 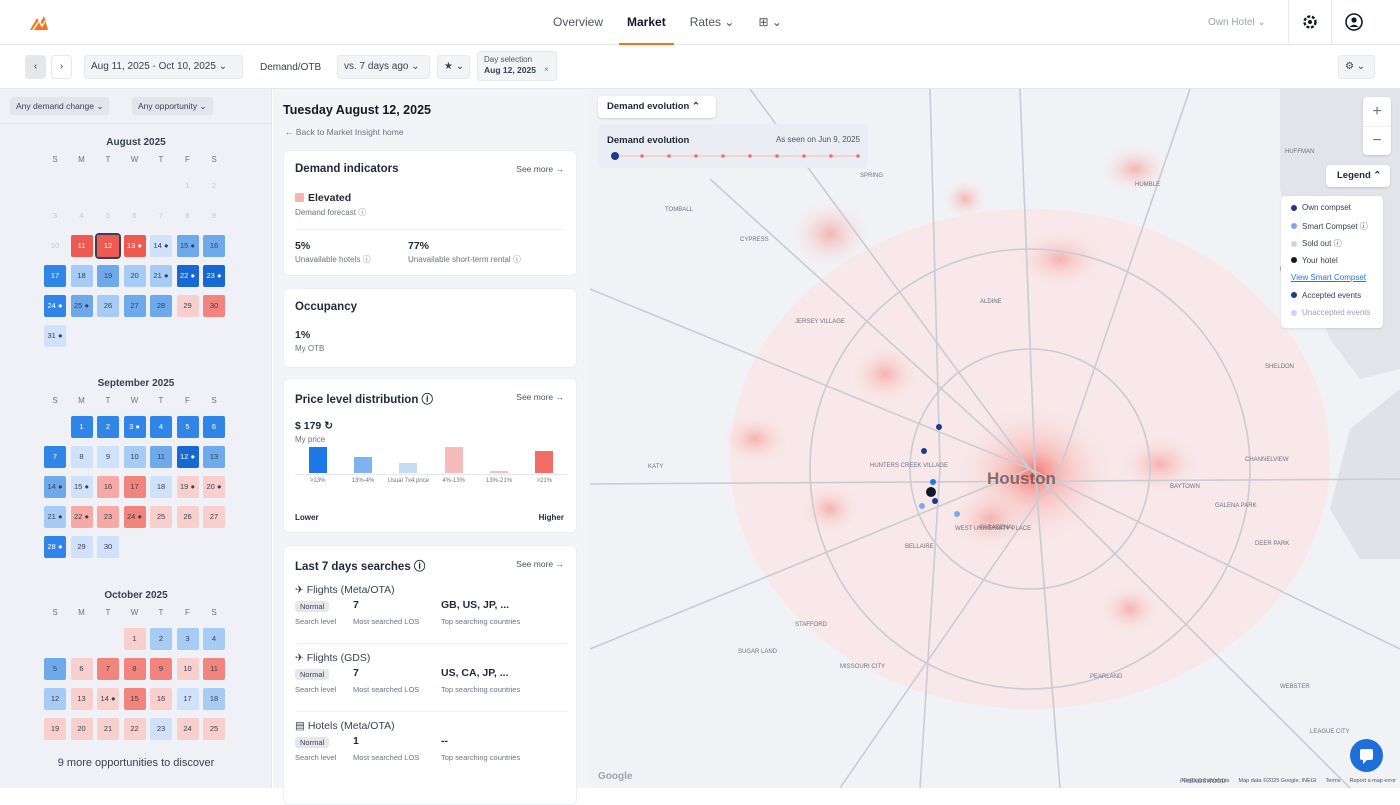 I want to click on user-icon, so click(x=1354, y=22).